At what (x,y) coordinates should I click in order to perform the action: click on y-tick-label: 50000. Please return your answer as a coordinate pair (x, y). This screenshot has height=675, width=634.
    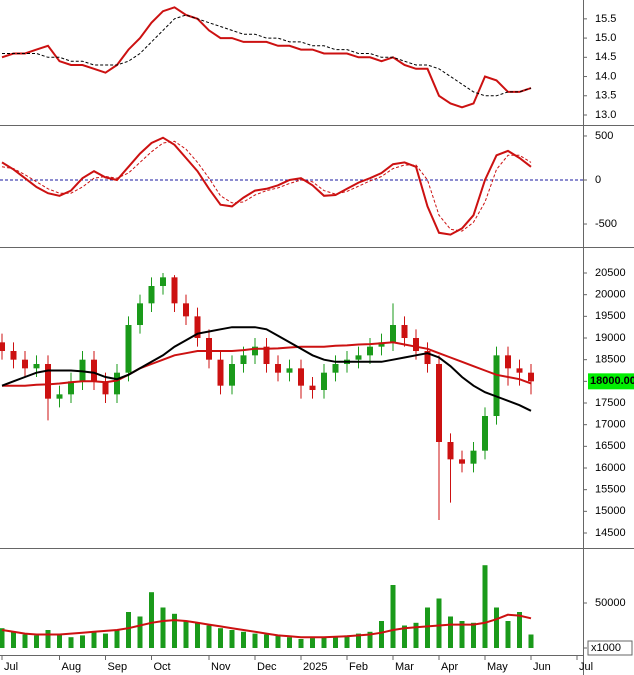
    Looking at the image, I should click on (610, 603).